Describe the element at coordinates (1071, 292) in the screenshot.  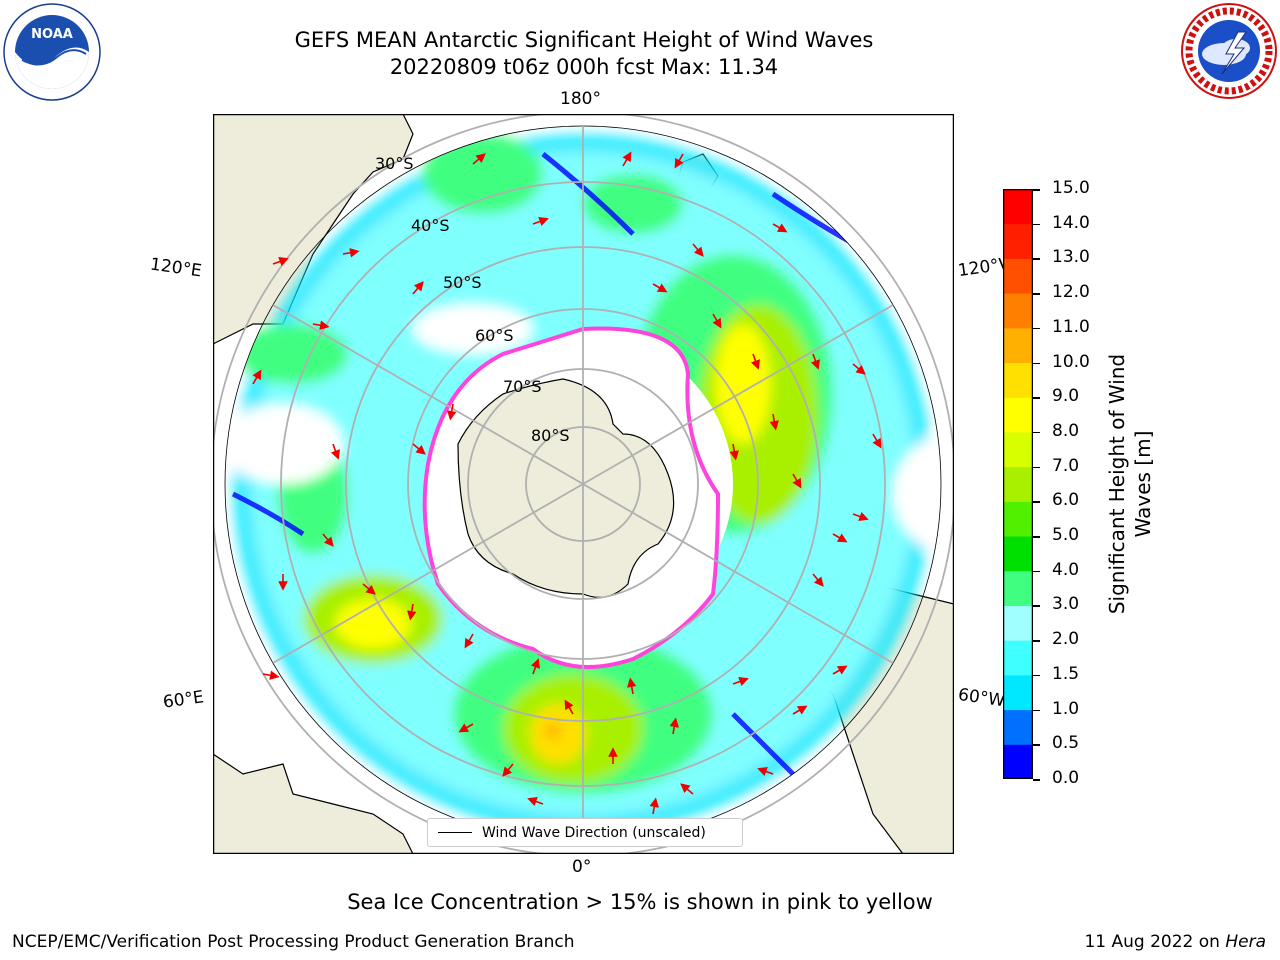
I see `colorbar-tick-label: 12.0` at that location.